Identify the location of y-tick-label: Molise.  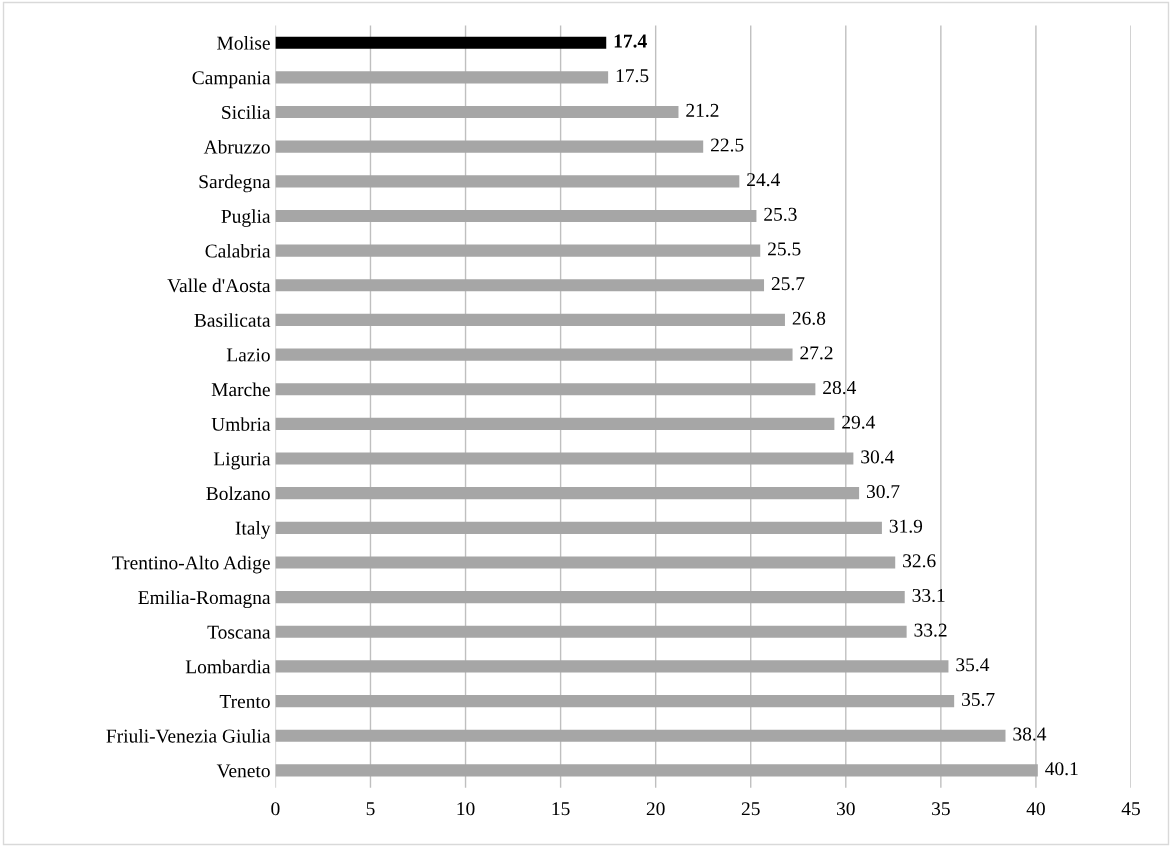
(243, 42).